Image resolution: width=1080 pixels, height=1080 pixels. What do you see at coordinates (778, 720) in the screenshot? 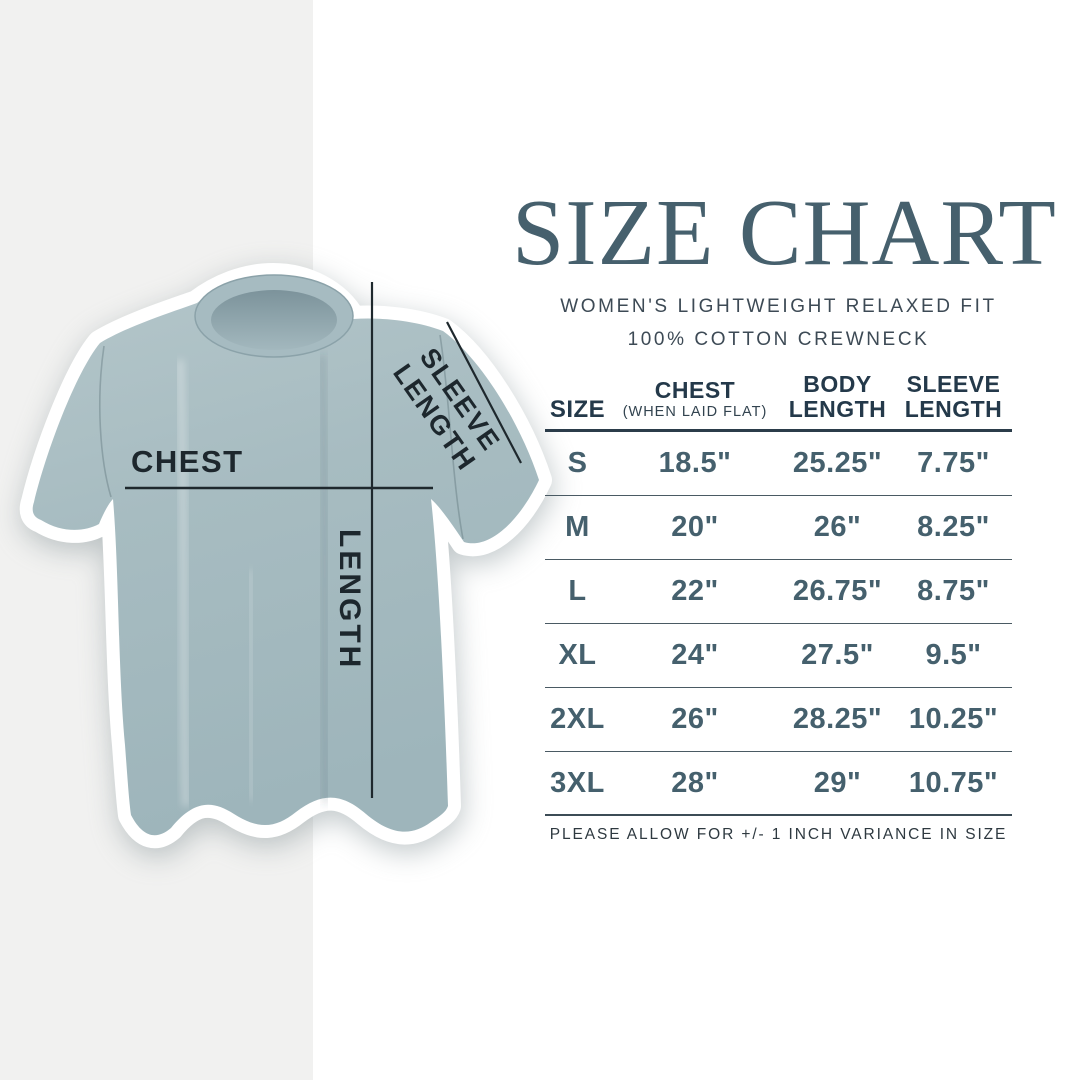
I see `table-row-2xl: 2XL 26" 28.25" 10.25"` at bounding box center [778, 720].